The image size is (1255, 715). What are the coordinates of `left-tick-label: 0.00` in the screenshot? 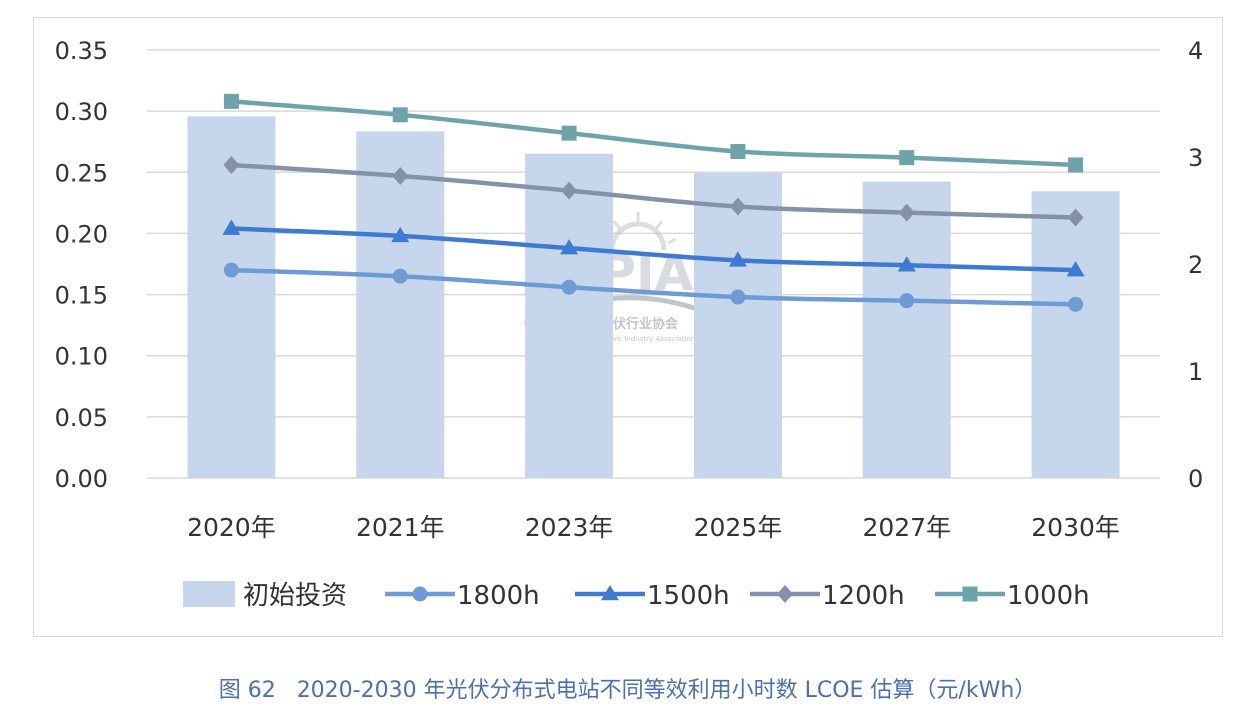 It's located at (81, 479).